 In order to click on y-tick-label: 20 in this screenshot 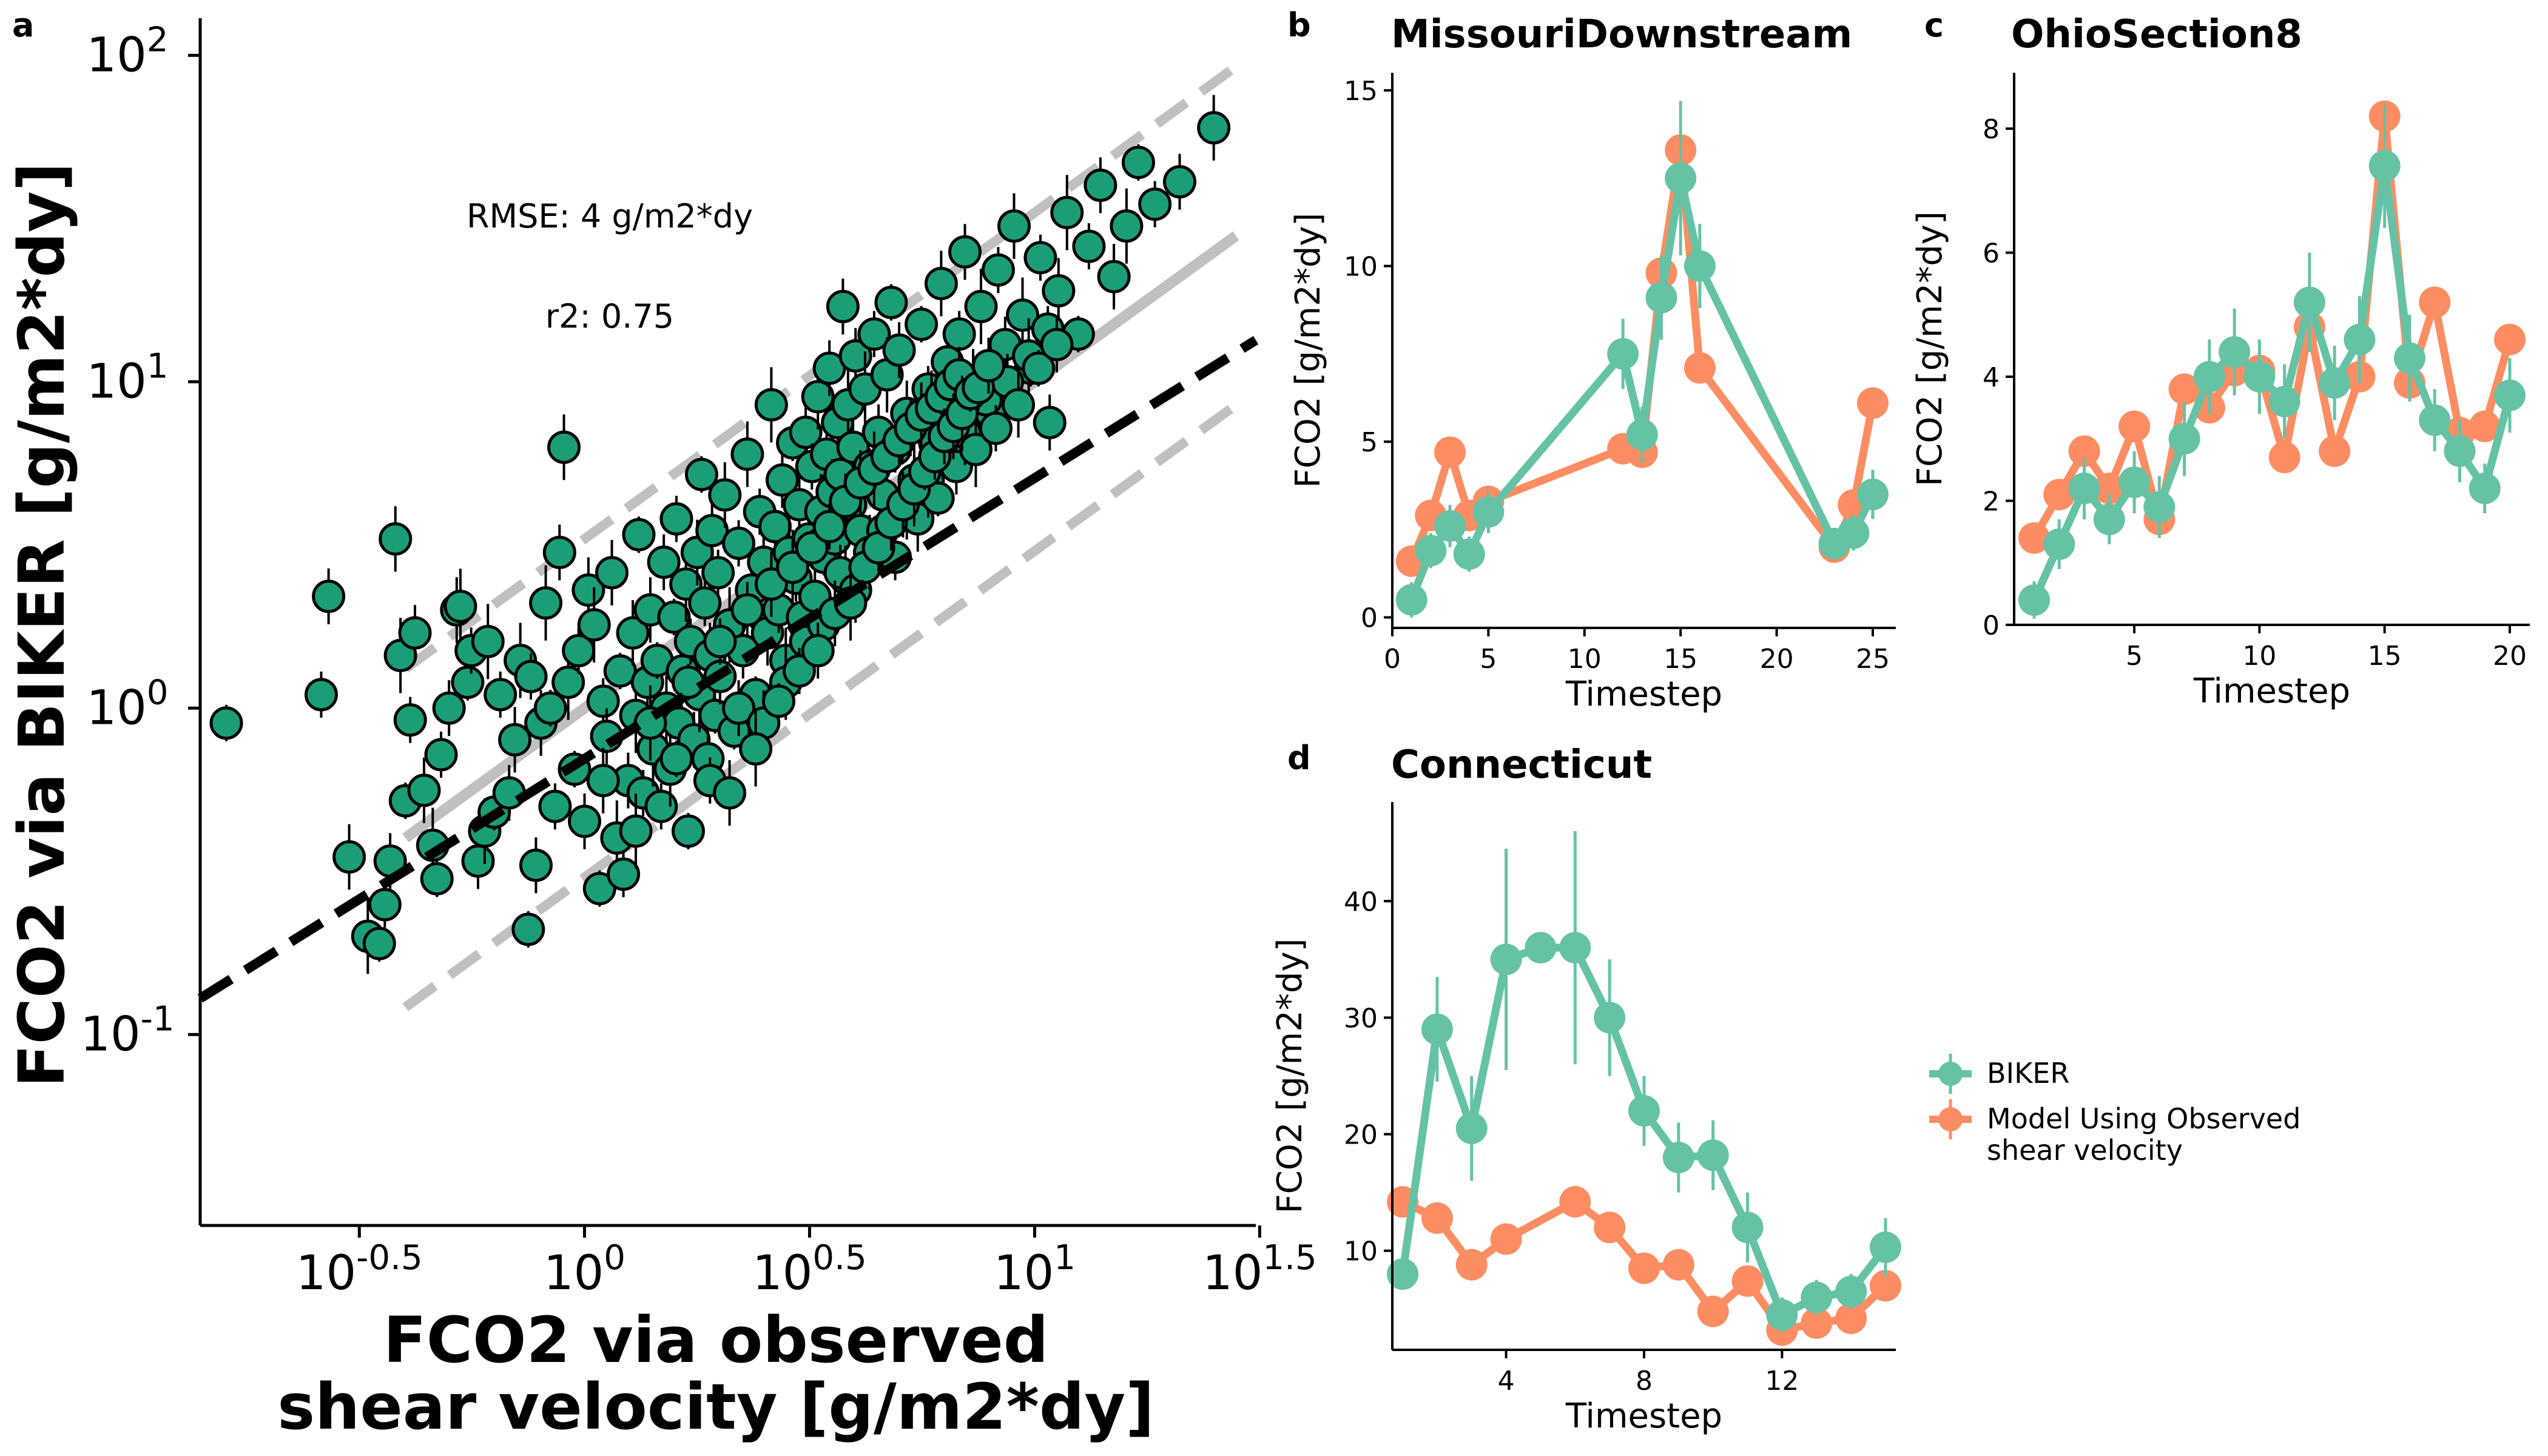, I will do `click(1361, 1135)`.